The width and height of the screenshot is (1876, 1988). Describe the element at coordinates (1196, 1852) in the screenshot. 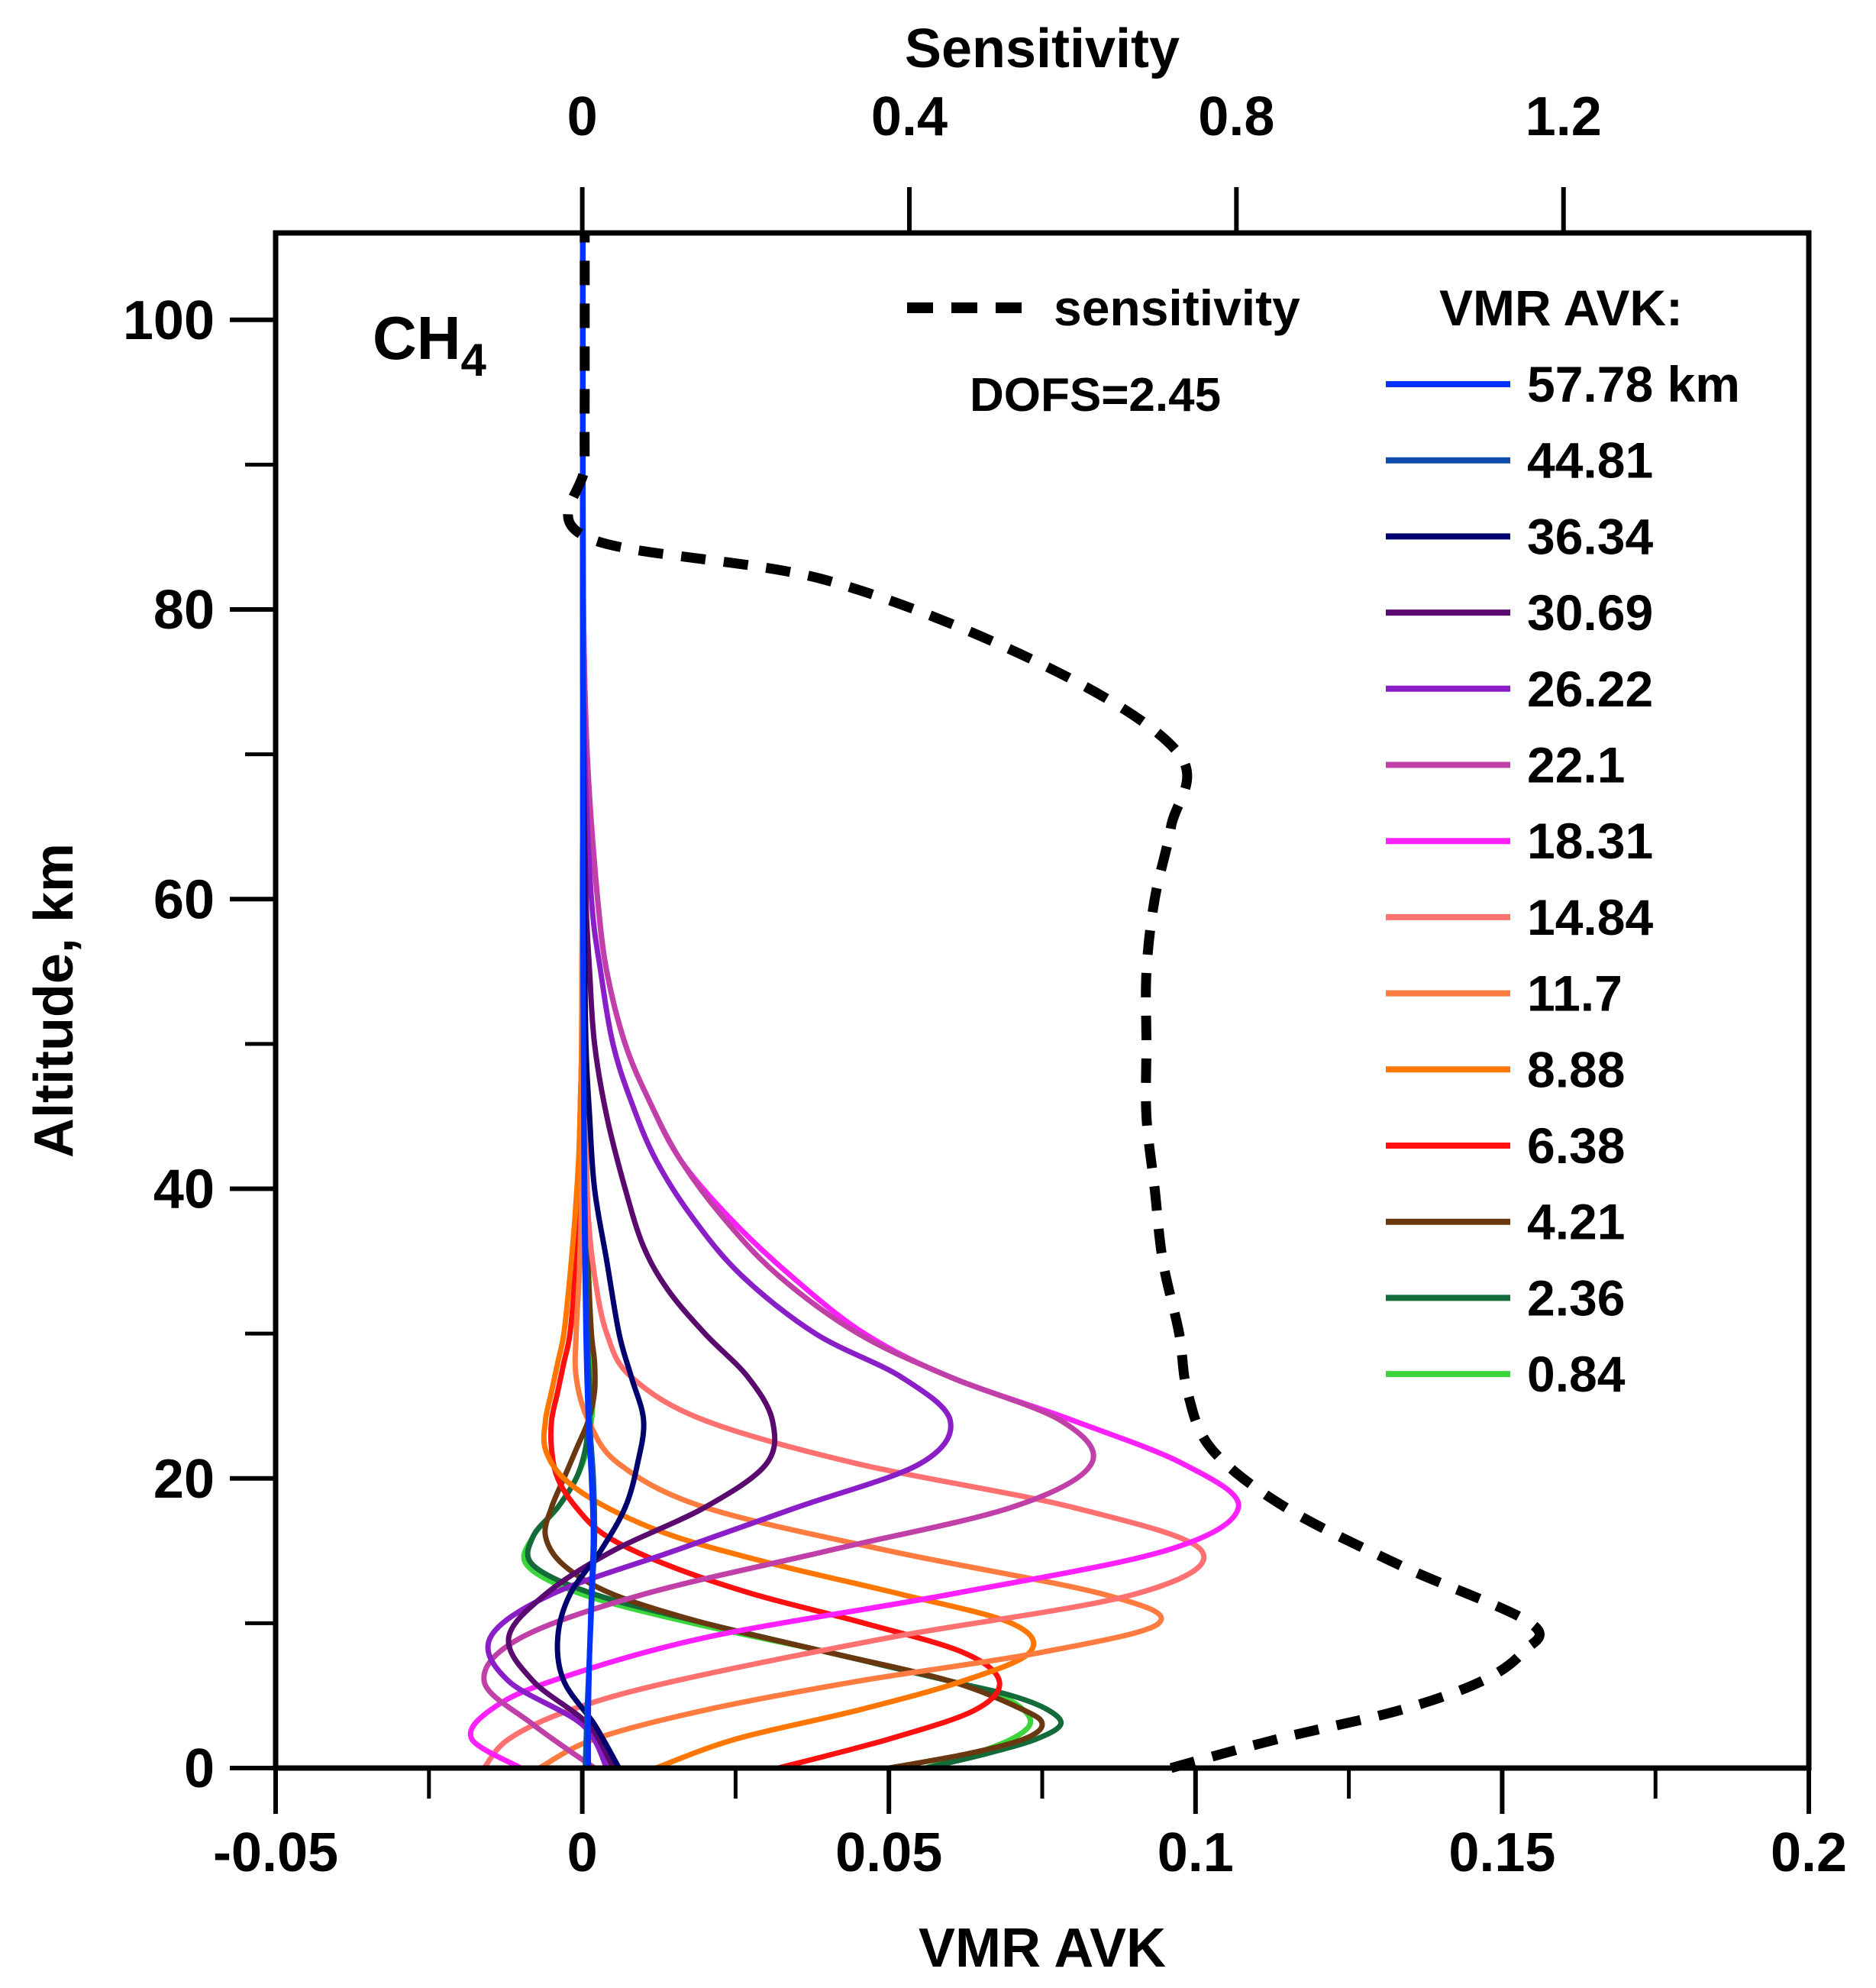

I see `x-tick-label: 0.1` at that location.